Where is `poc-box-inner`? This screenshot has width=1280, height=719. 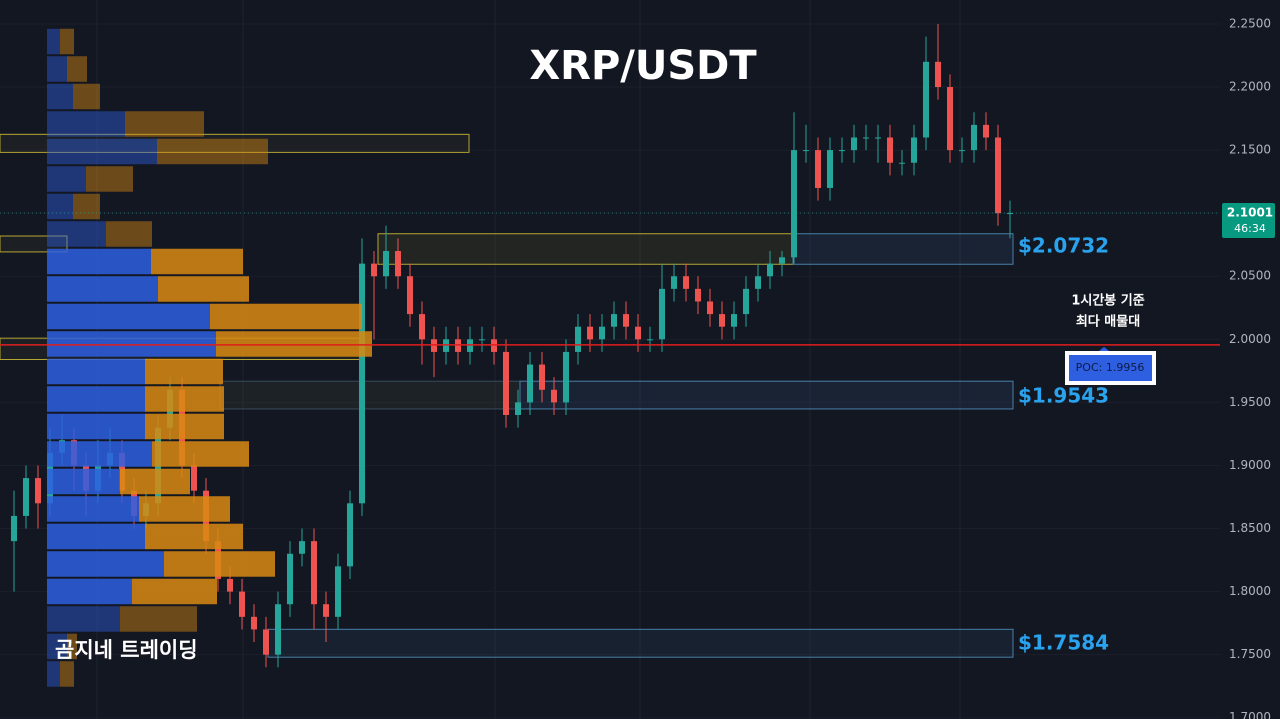
poc-box-inner is located at coordinates (1110, 368).